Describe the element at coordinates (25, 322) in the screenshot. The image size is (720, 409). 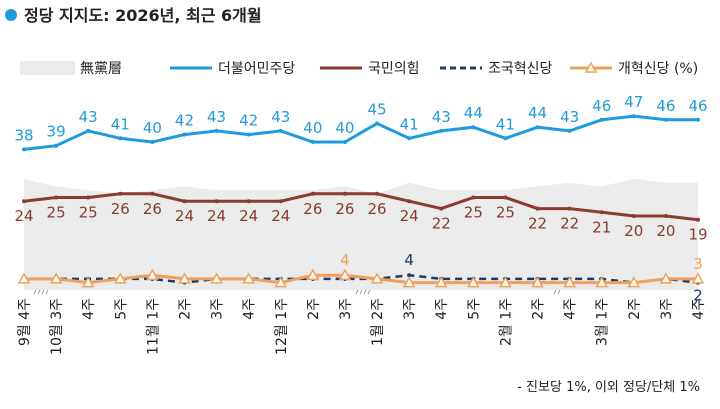
I see `x-tick-label: 9월 4주` at that location.